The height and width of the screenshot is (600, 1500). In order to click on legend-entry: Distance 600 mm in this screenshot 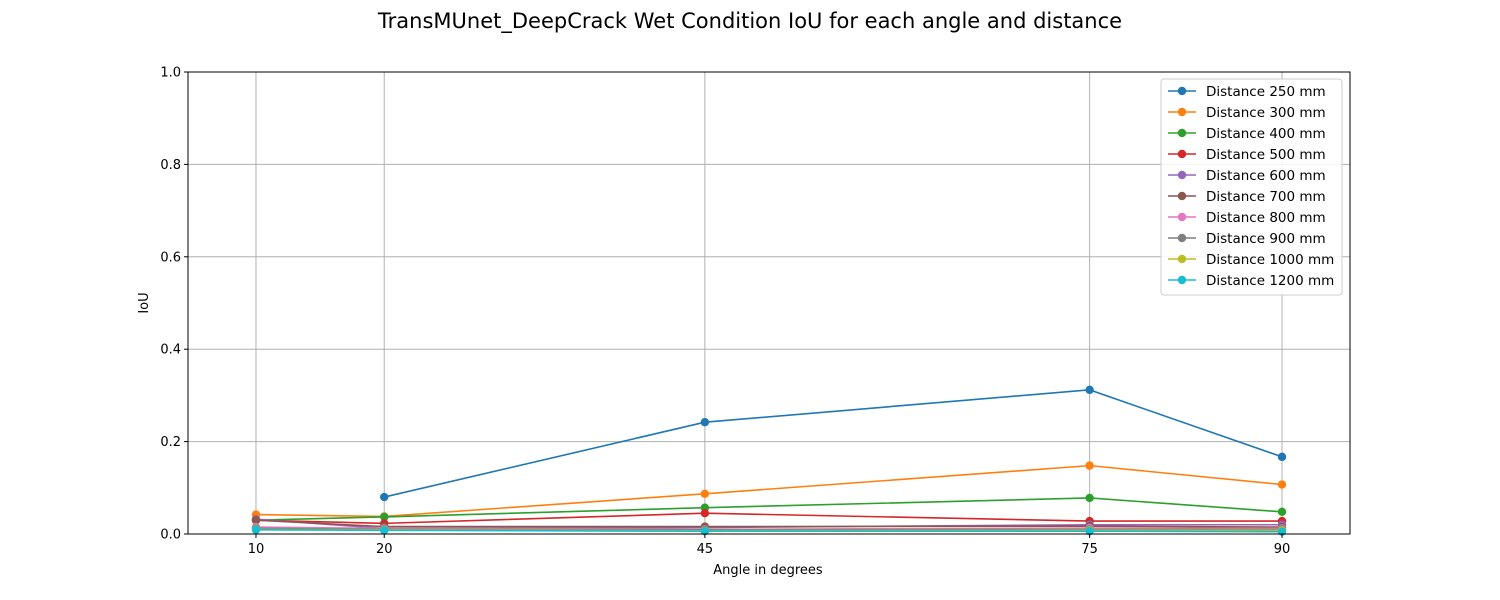, I will do `click(1247, 176)`.